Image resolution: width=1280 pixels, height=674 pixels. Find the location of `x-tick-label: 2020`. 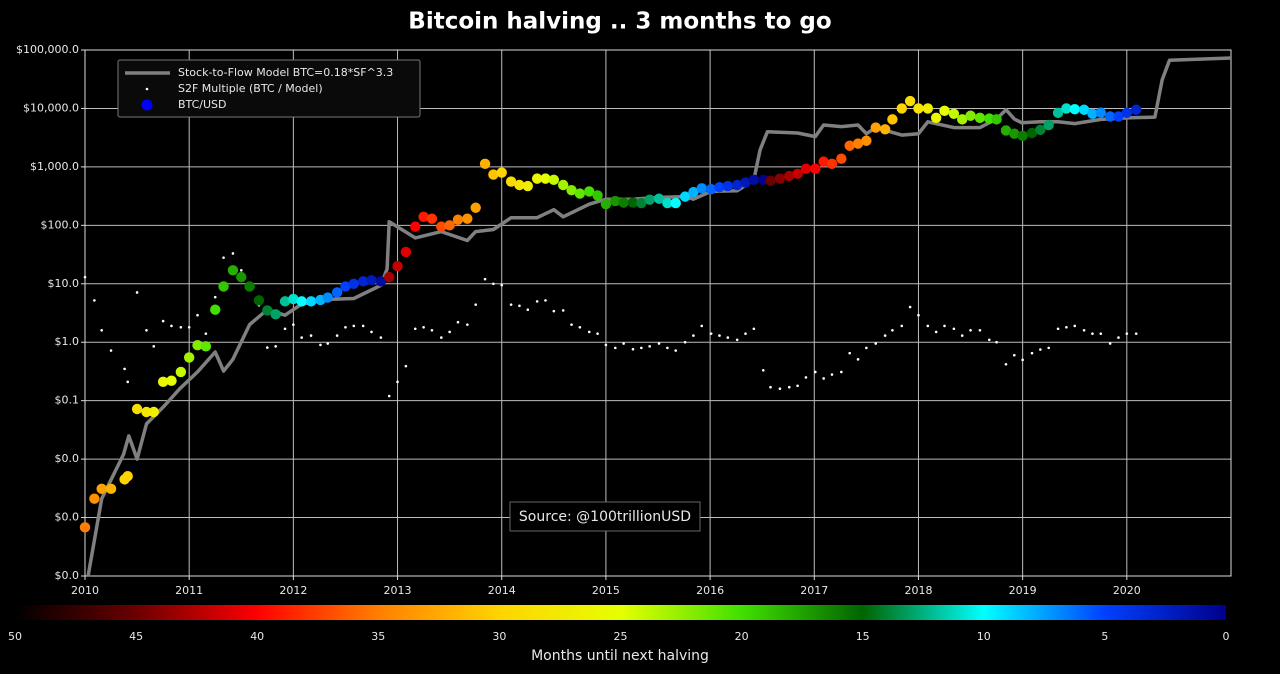

x-tick-label: 2020 is located at coordinates (1127, 590).